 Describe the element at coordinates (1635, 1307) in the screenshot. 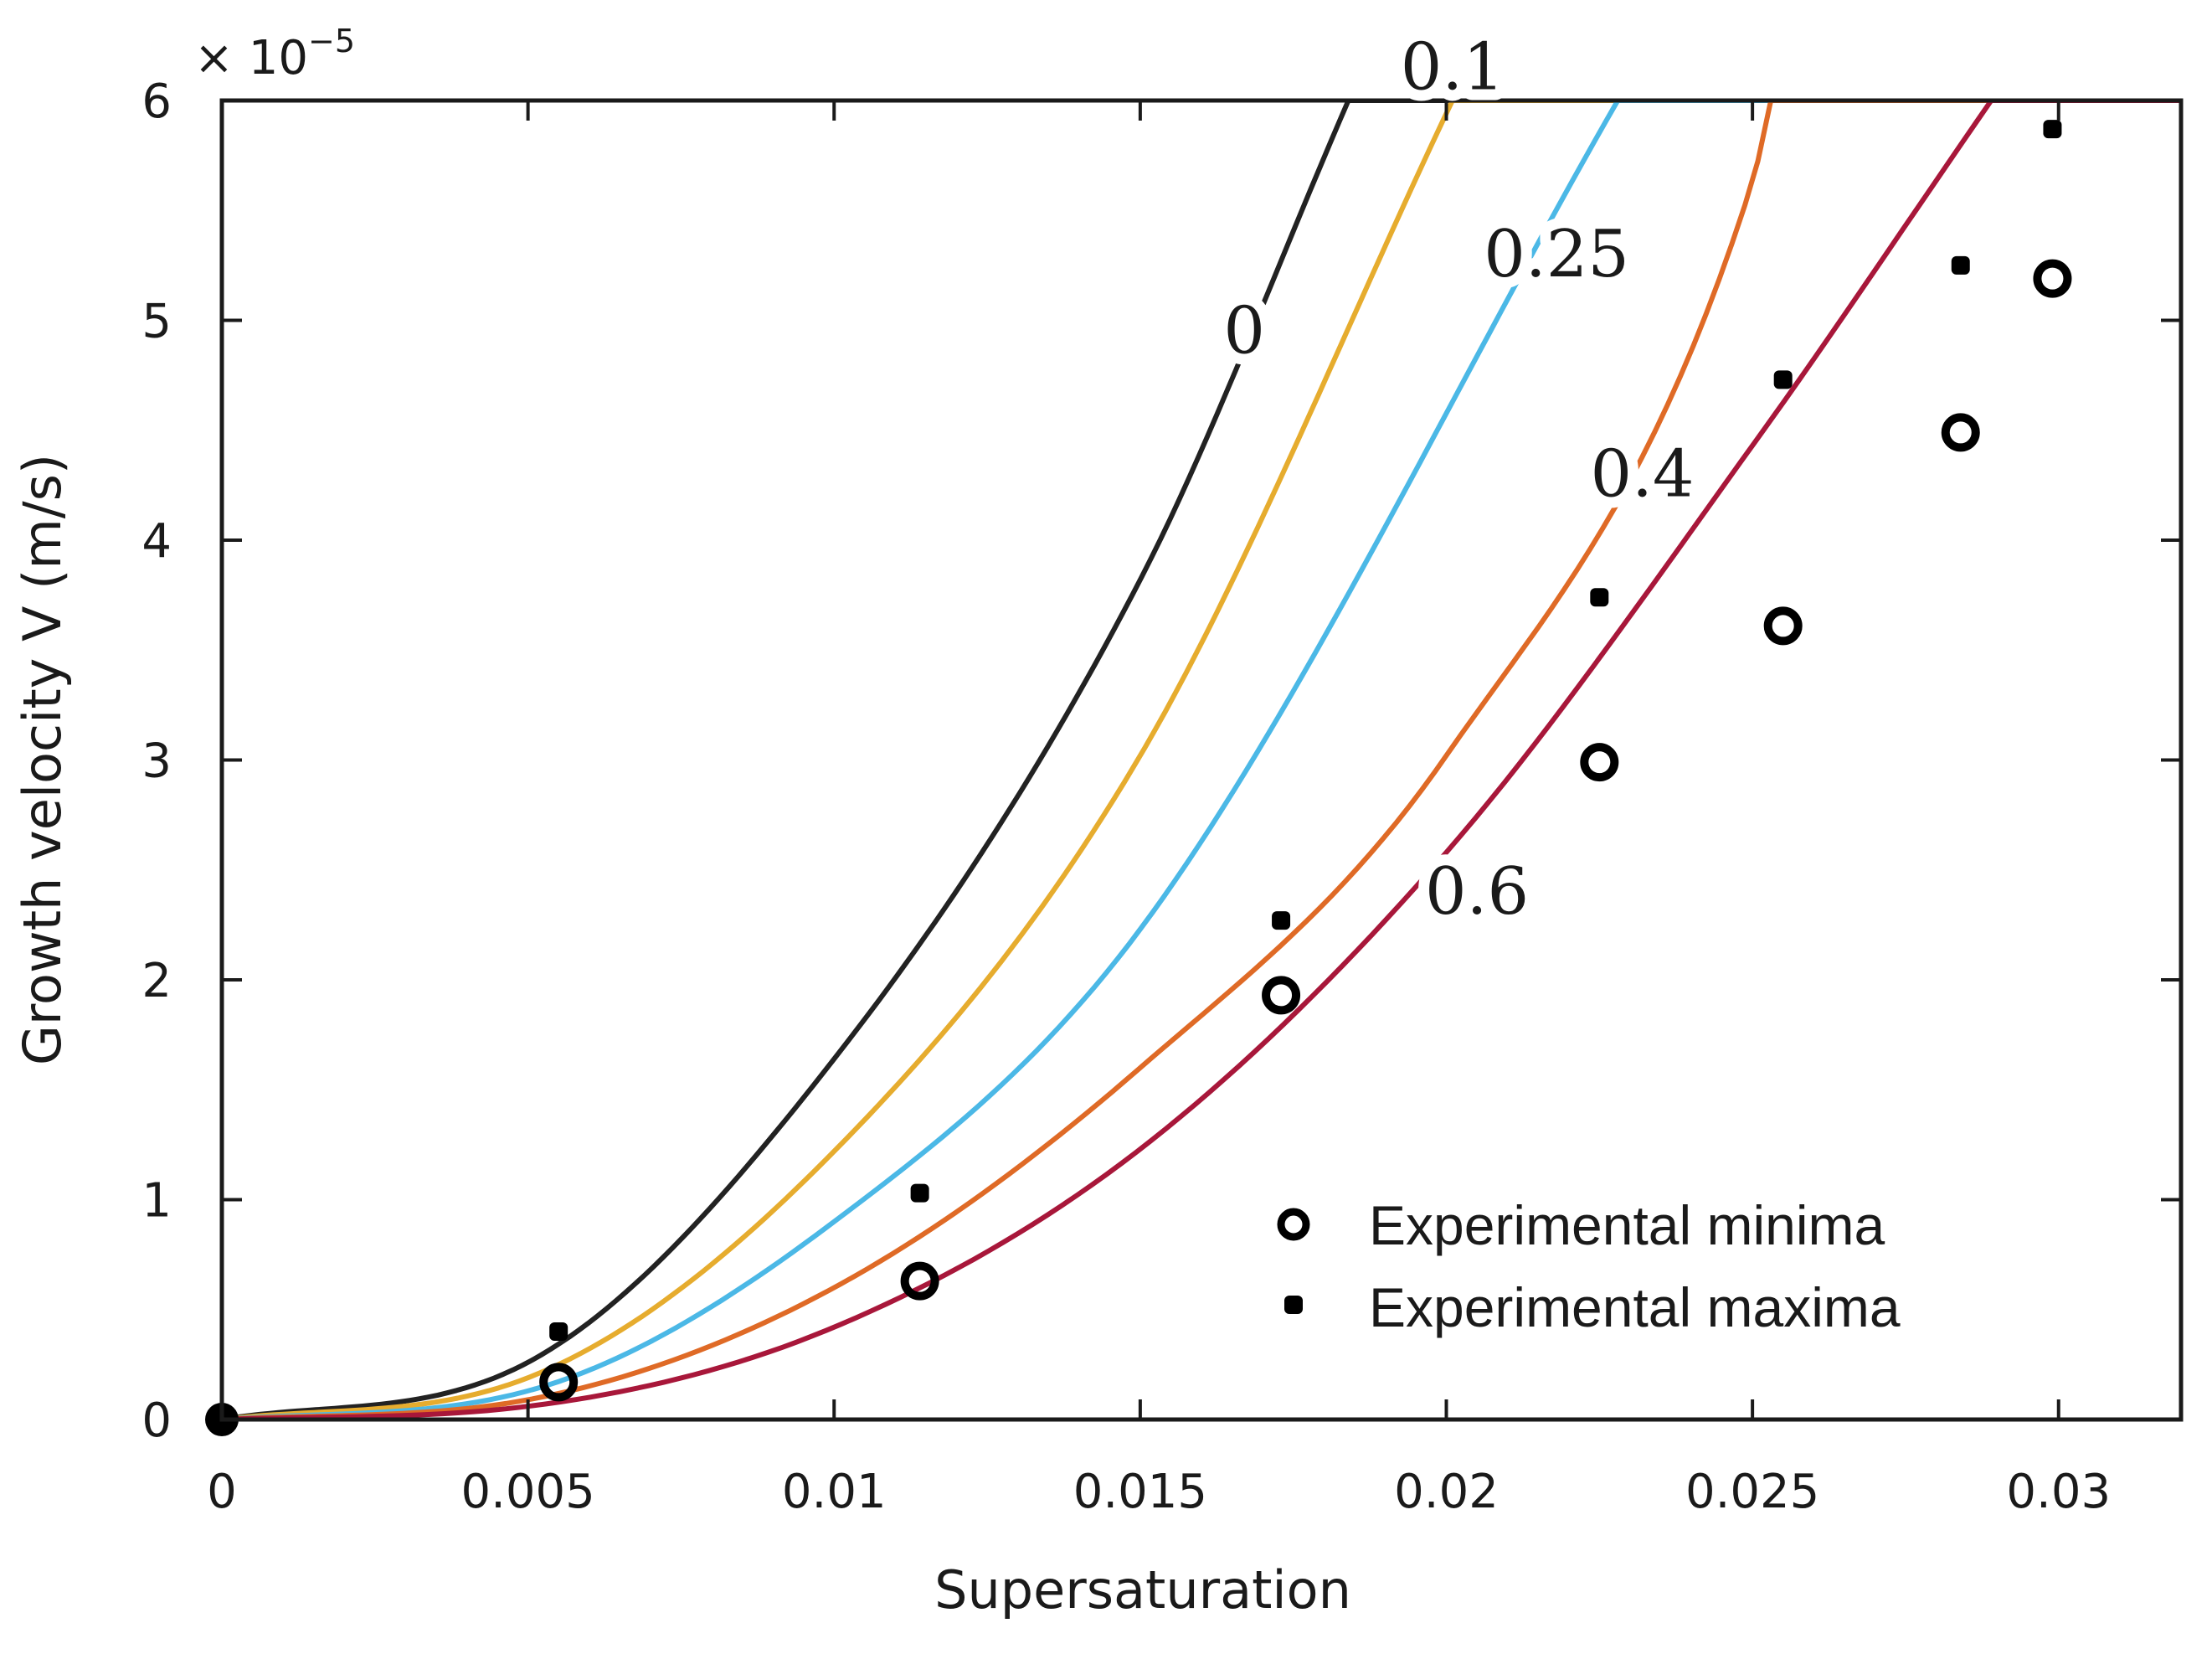

I see `legend-label-maxima: Experimental maxima` at that location.